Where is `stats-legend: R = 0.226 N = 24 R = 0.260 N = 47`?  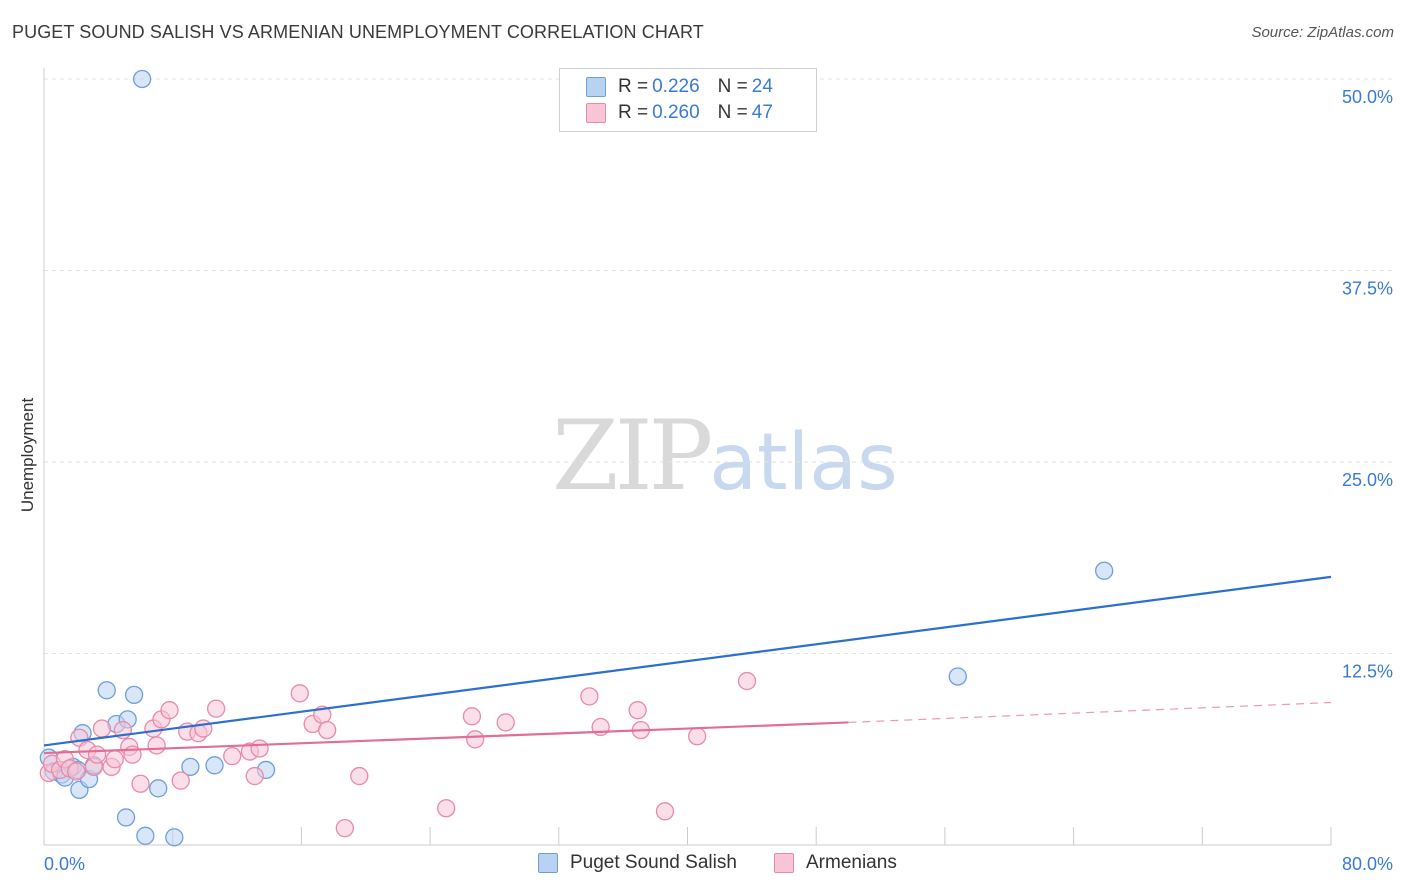 stats-legend: R = 0.226 N = 24 R = 0.260 N = 47 is located at coordinates (688, 100).